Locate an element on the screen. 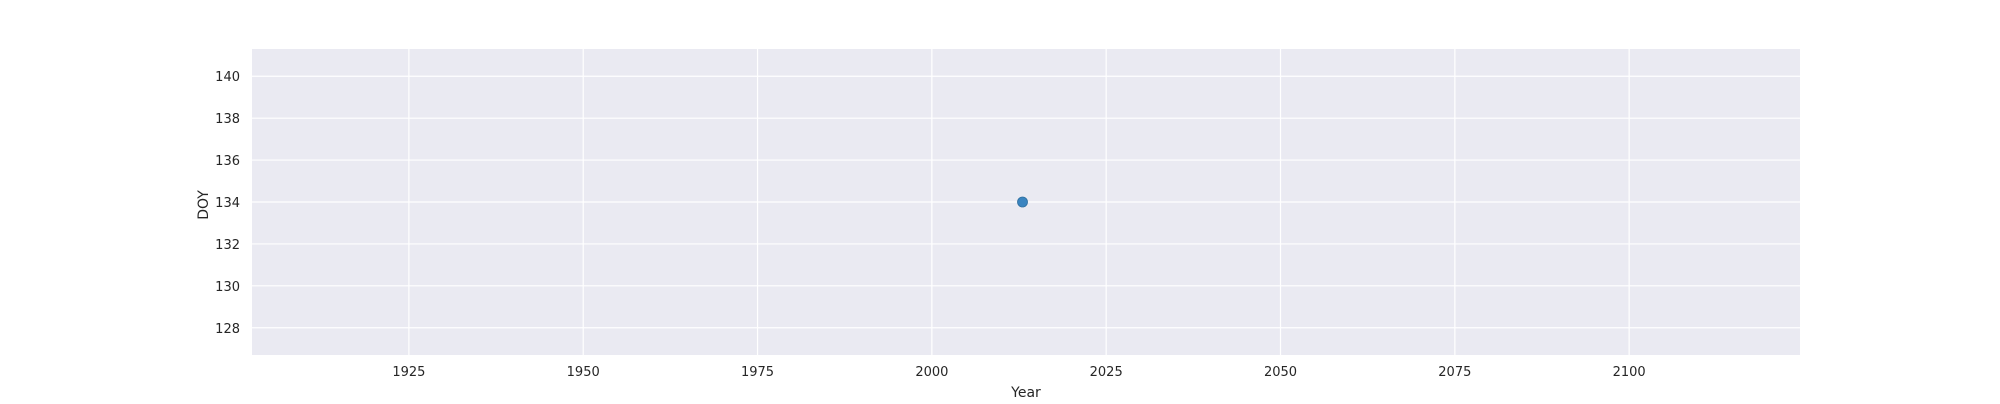 Image resolution: width=2000 pixels, height=404 pixels. x-tick-label: 2025 is located at coordinates (1106, 372).